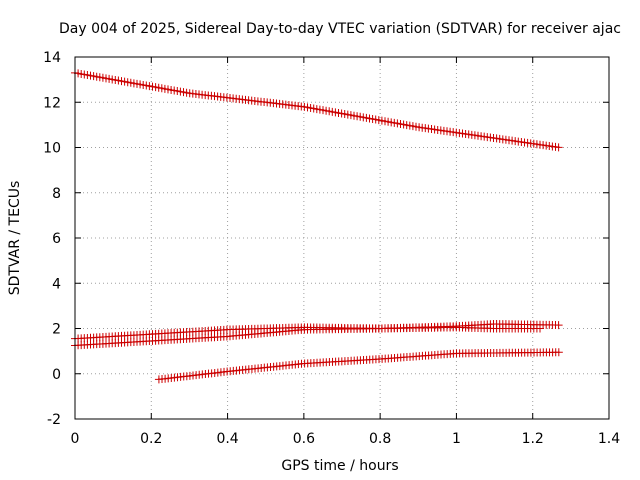 The width and height of the screenshot is (640, 480). Describe the element at coordinates (52, 103) in the screenshot. I see `y-tick-label: 12` at that location.